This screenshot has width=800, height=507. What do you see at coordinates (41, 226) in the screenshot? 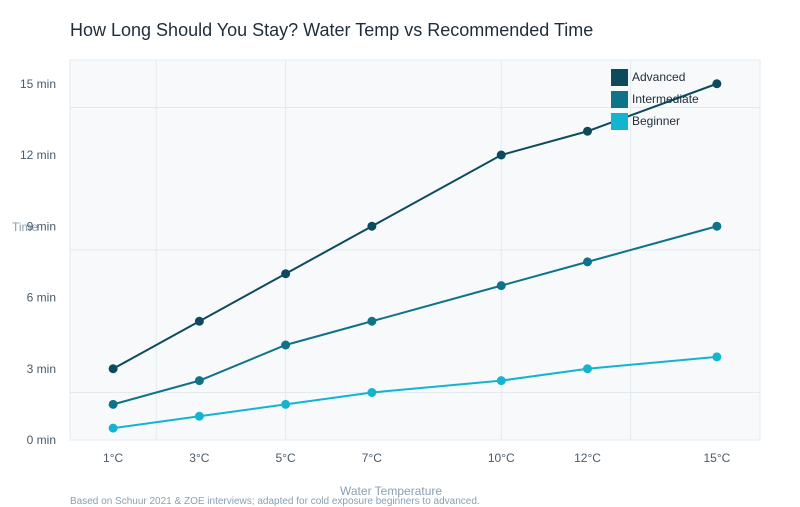
I see `y-tick-label: 9 min` at bounding box center [41, 226].